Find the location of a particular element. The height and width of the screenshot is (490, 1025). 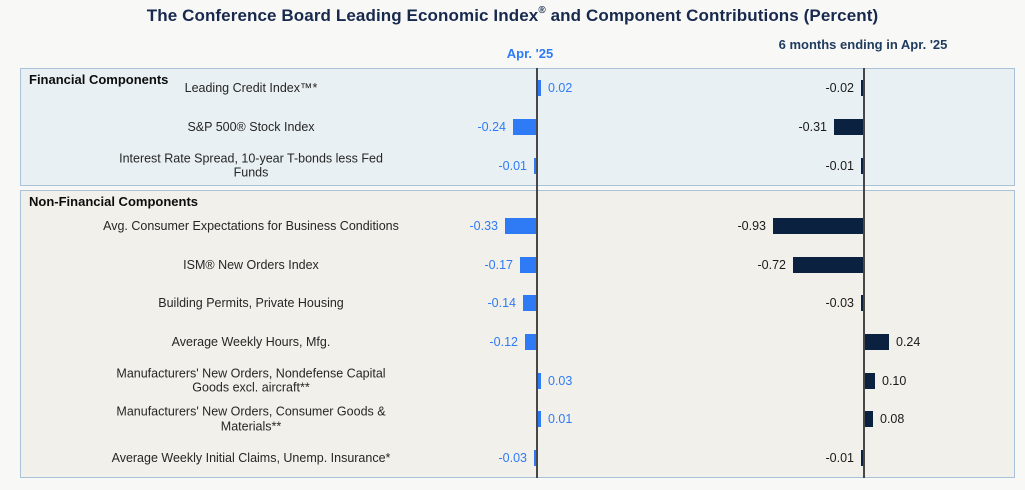

component-row: Average Weekly Hours, Mfg. -0.12 0.24 is located at coordinates (517, 342).